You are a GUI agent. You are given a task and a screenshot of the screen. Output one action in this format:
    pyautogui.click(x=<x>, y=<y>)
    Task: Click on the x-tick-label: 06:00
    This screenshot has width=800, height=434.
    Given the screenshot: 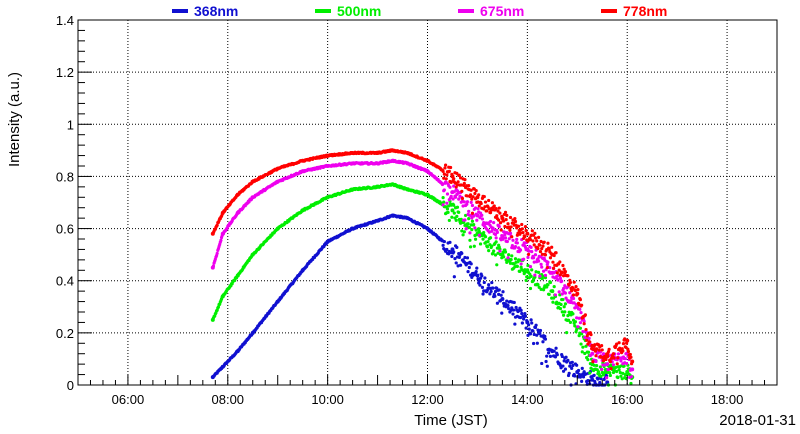 What is the action you would take?
    pyautogui.click(x=128, y=399)
    